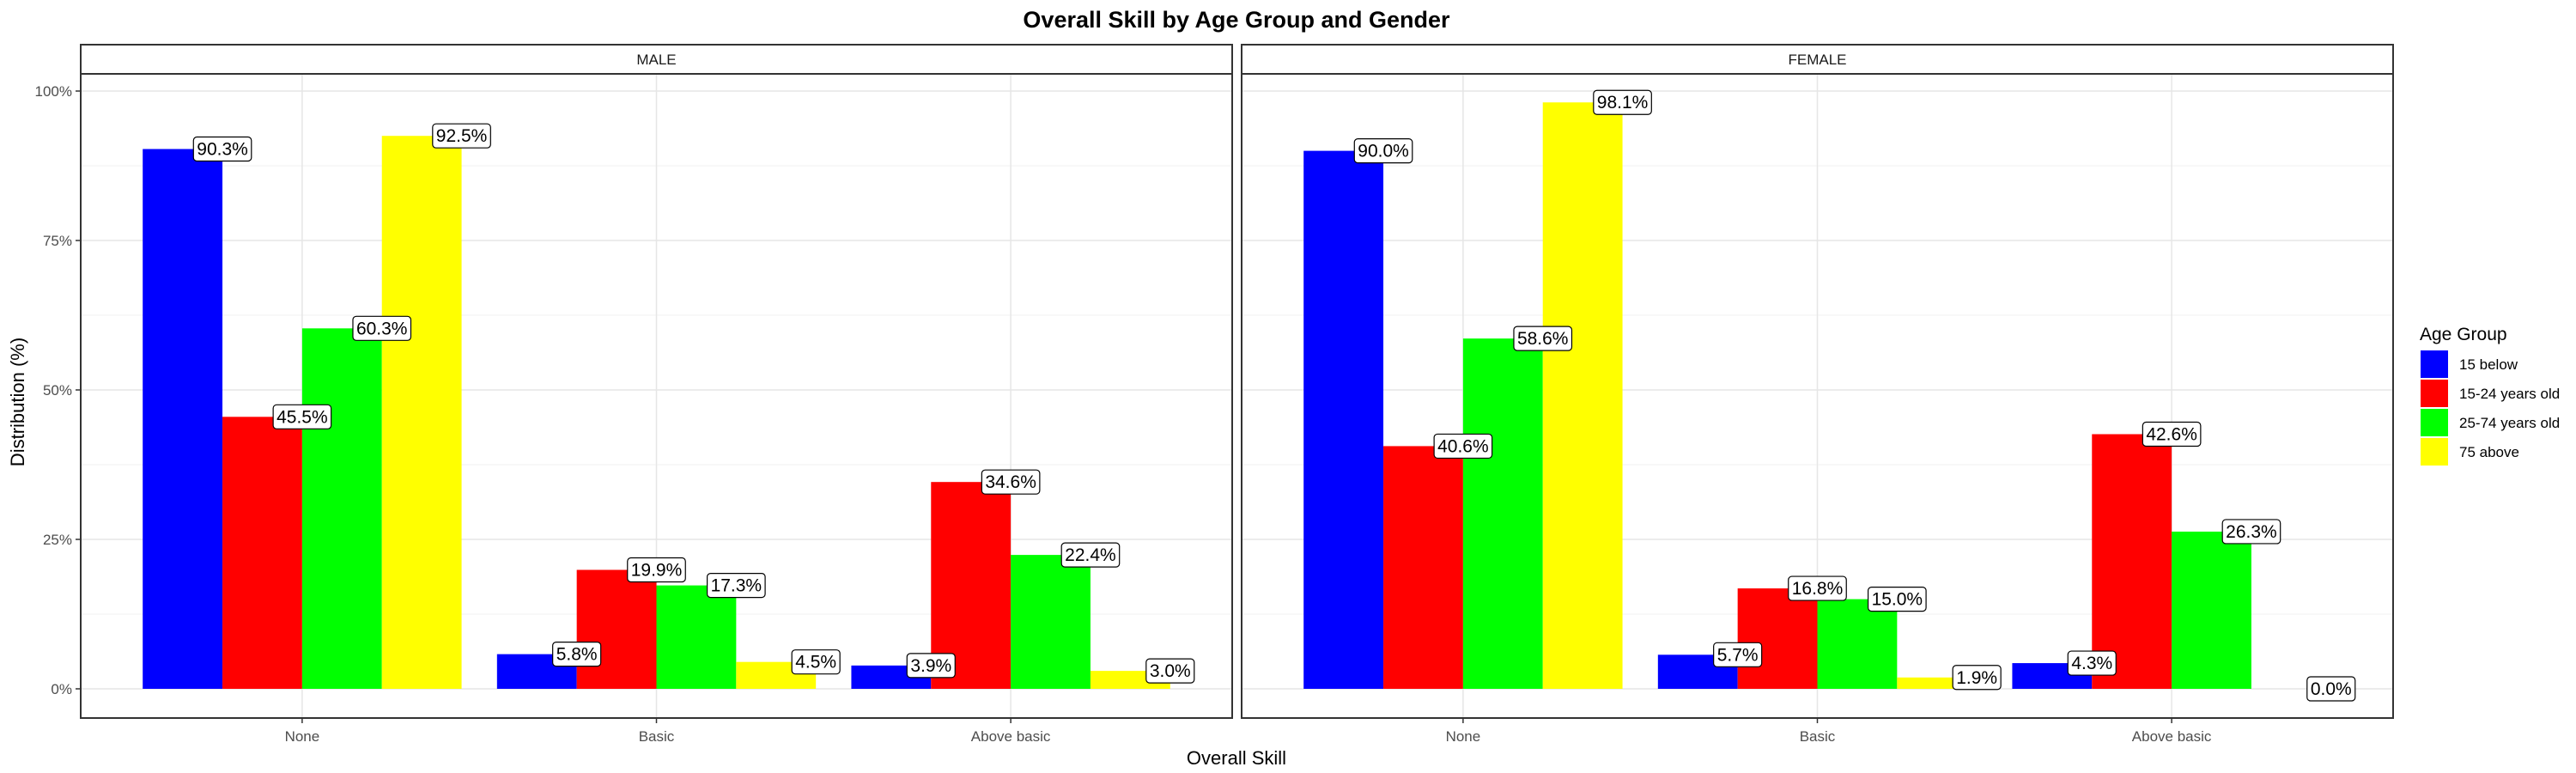 The image size is (2576, 773). I want to click on y-tick-label: 0%, so click(61, 689).